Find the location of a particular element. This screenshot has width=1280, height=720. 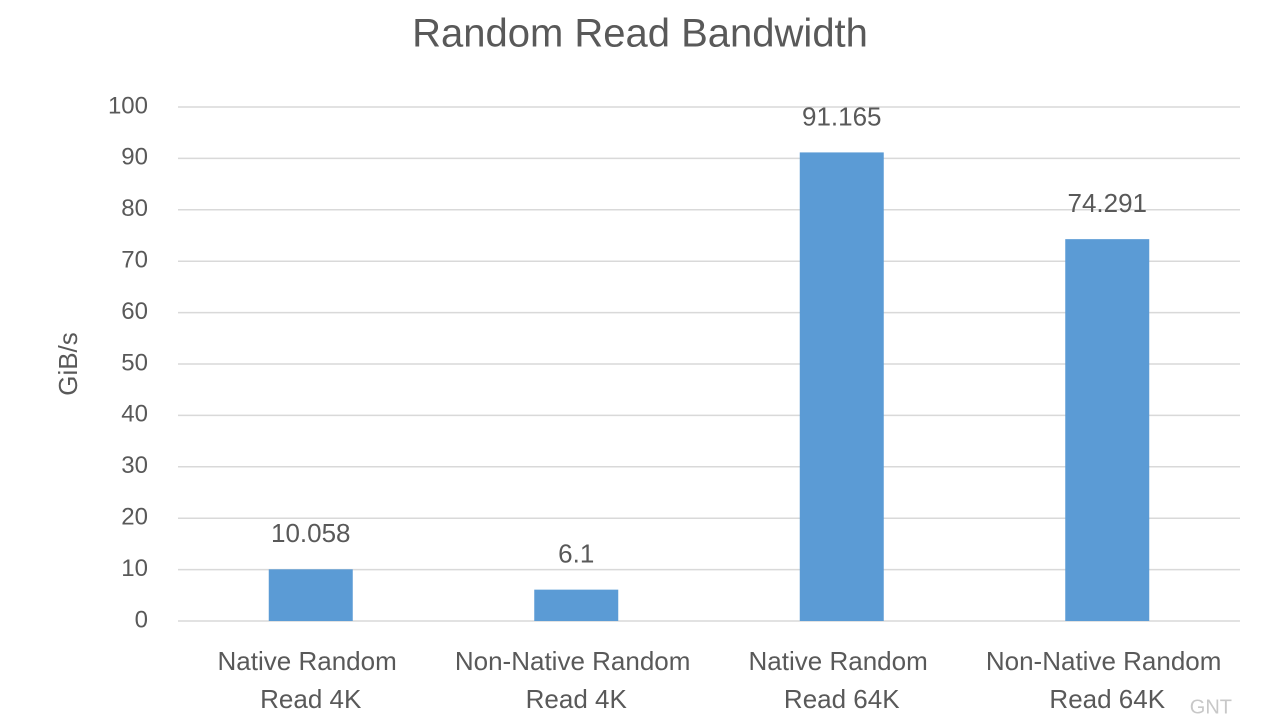

y-tick-label: 0 is located at coordinates (141, 619).